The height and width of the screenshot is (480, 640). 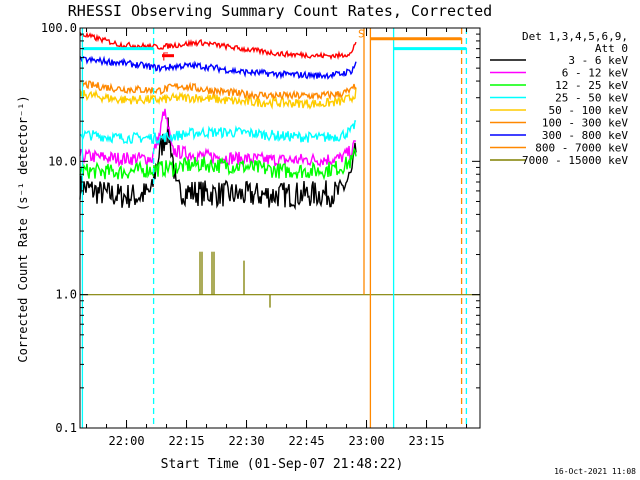 I want to click on legend-label: 50 - 100 keV, so click(x=589, y=110).